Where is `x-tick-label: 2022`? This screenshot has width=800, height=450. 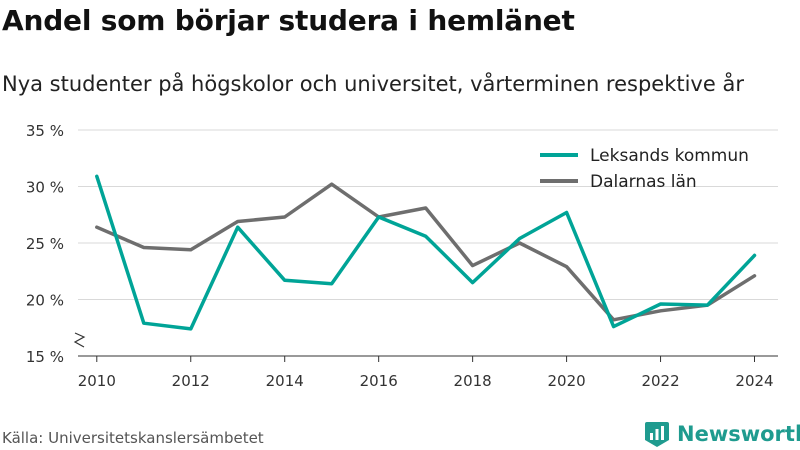
x-tick-label: 2022 is located at coordinates (660, 381).